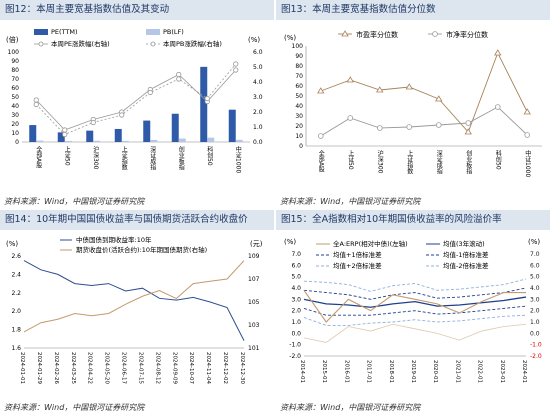  What do you see at coordinates (39, 368) in the screenshot?
I see `fig14-xtick: 2024-01-29` at bounding box center [39, 368].